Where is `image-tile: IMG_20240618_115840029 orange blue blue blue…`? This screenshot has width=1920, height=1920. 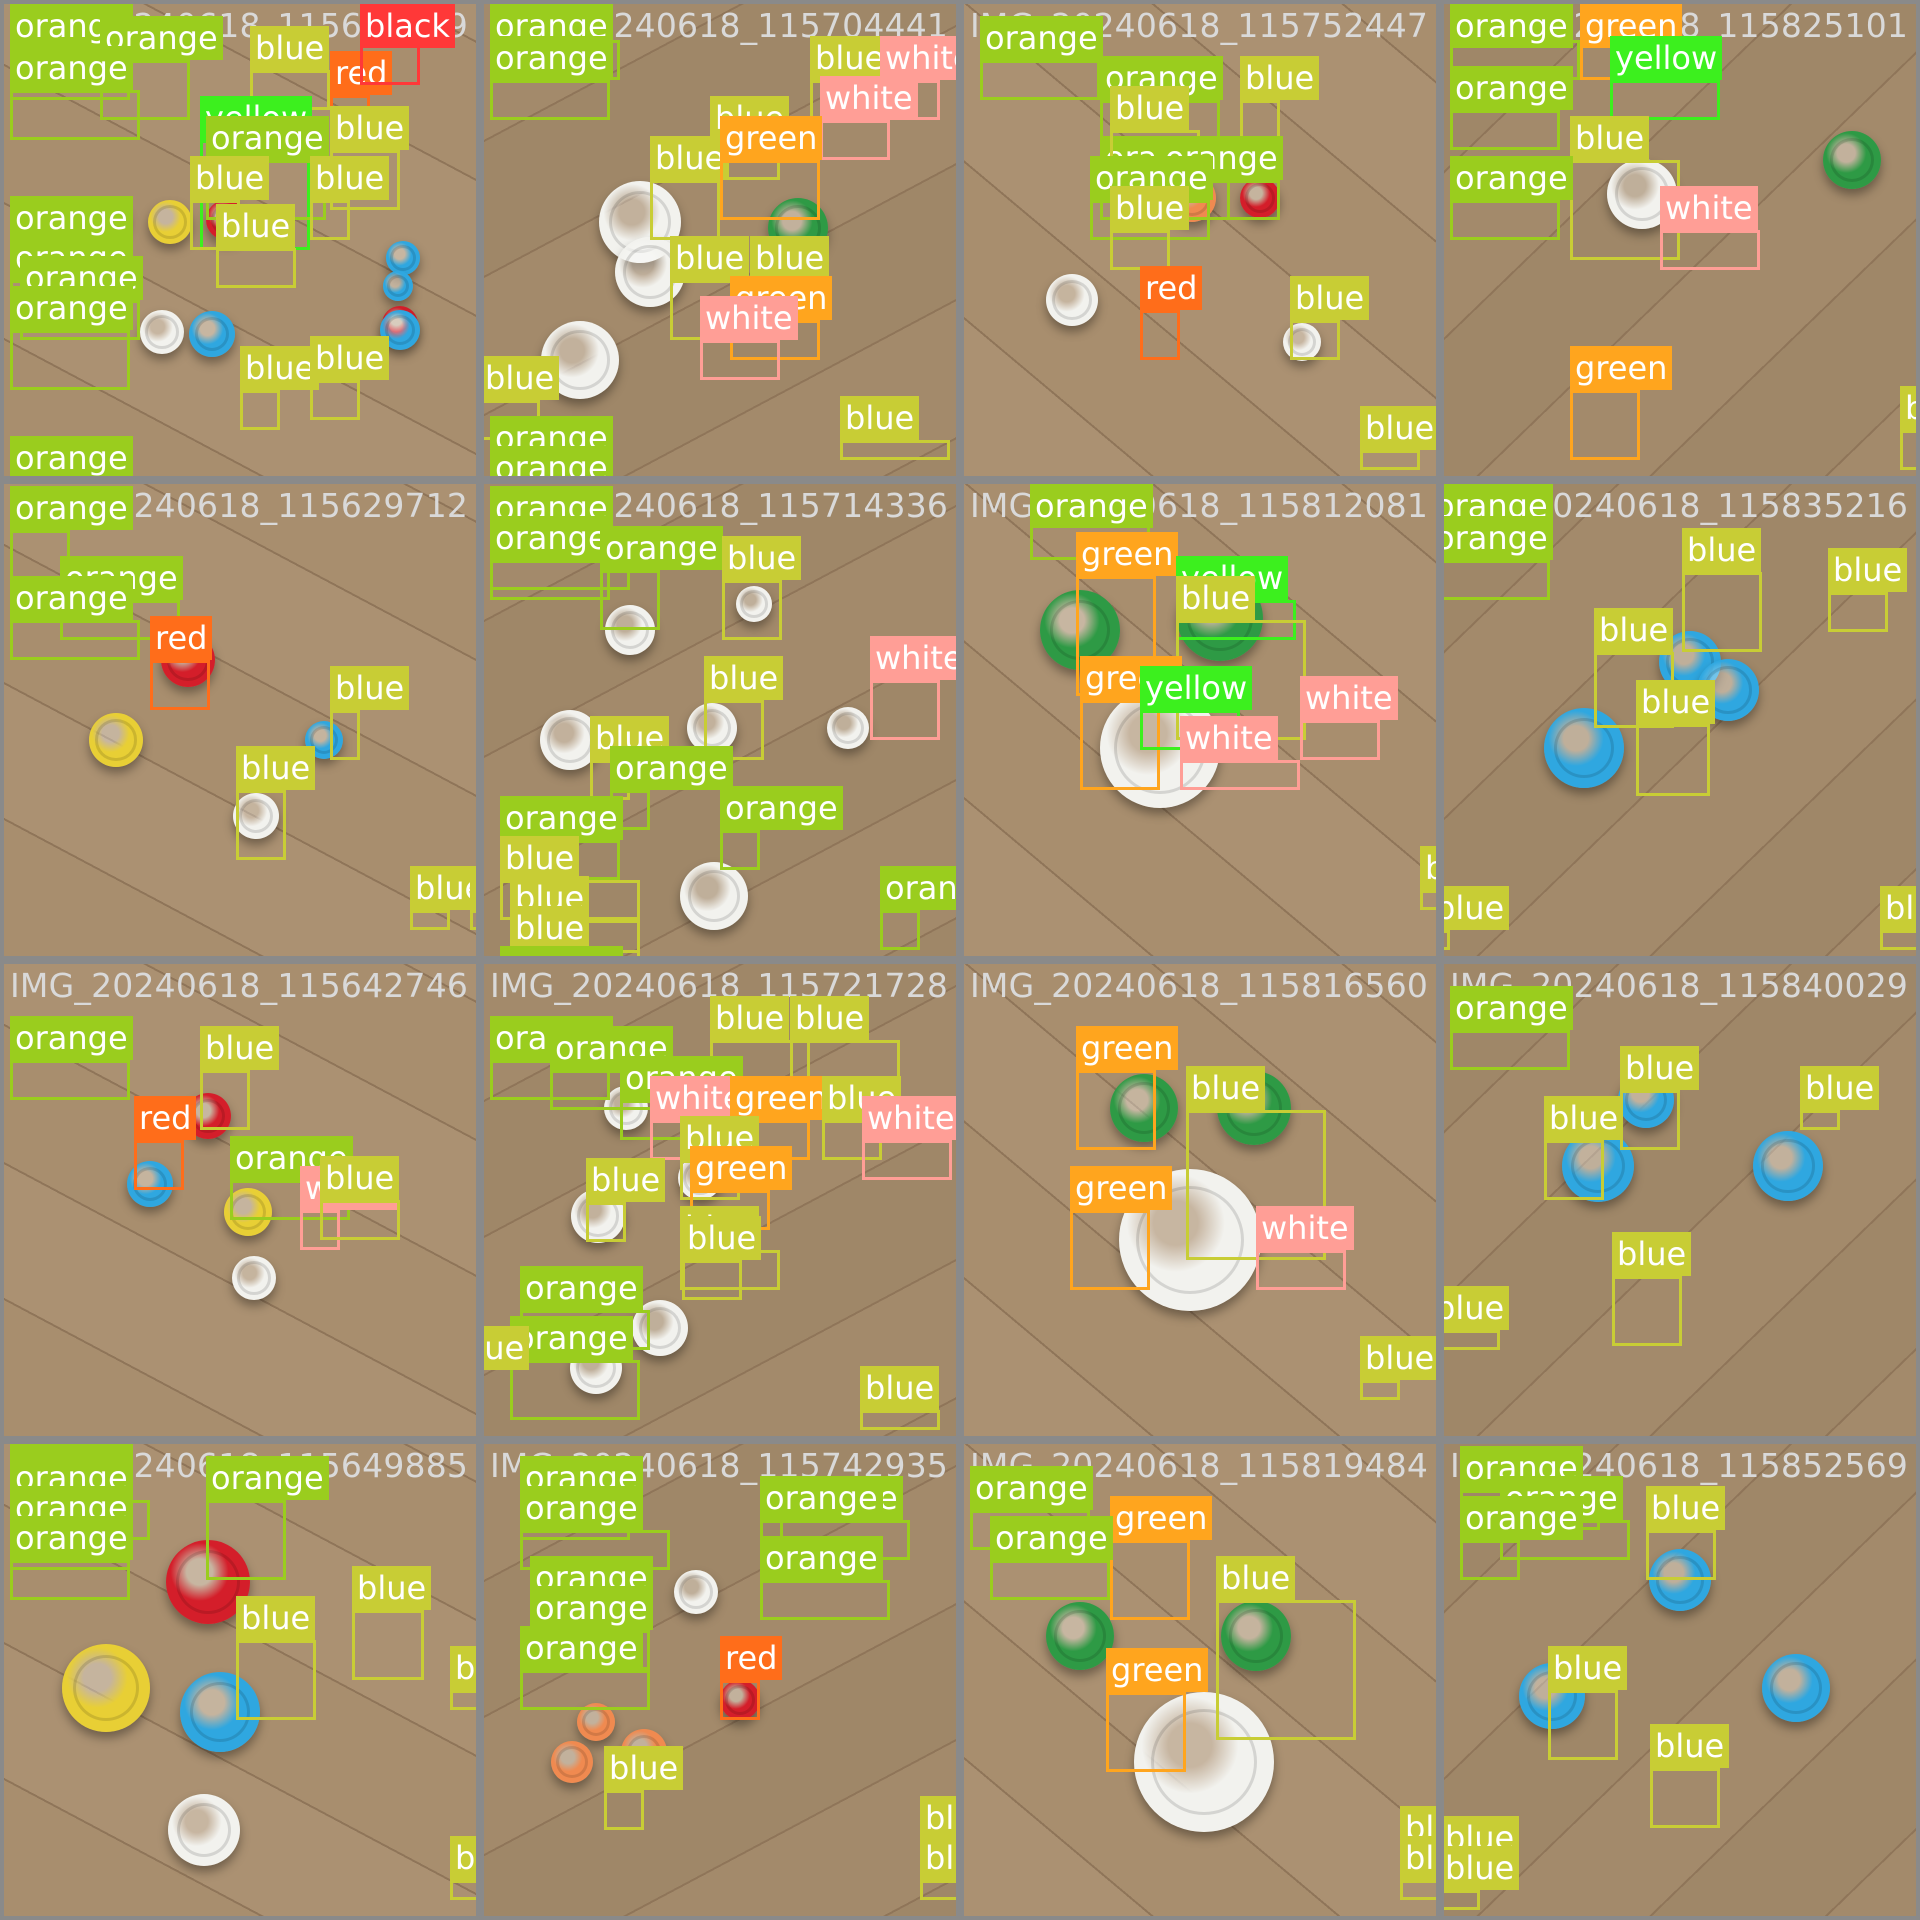 image-tile: IMG_20240618_115840029 orange blue blue blue… is located at coordinates (1680, 1200).